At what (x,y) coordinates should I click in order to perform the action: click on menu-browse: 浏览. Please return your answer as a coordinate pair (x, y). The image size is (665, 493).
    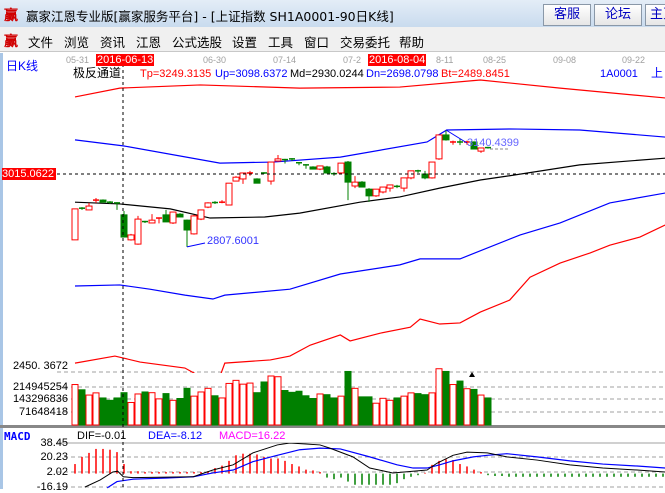
    Looking at the image, I should click on (77, 42).